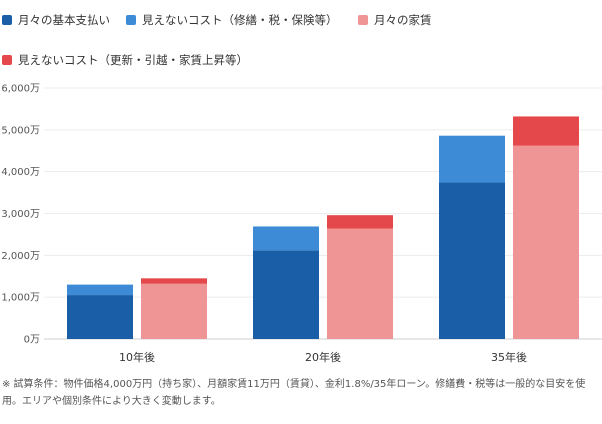 Image resolution: width=602 pixels, height=424 pixels. Describe the element at coordinates (64, 20) in the screenshot. I see `legend-label-base-payment: 月々の基本支払い` at that location.